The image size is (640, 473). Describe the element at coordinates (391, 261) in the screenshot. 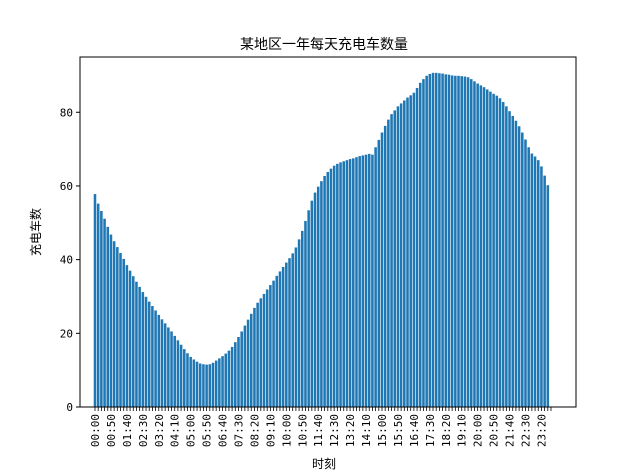

I see `bar-15:30` at that location.